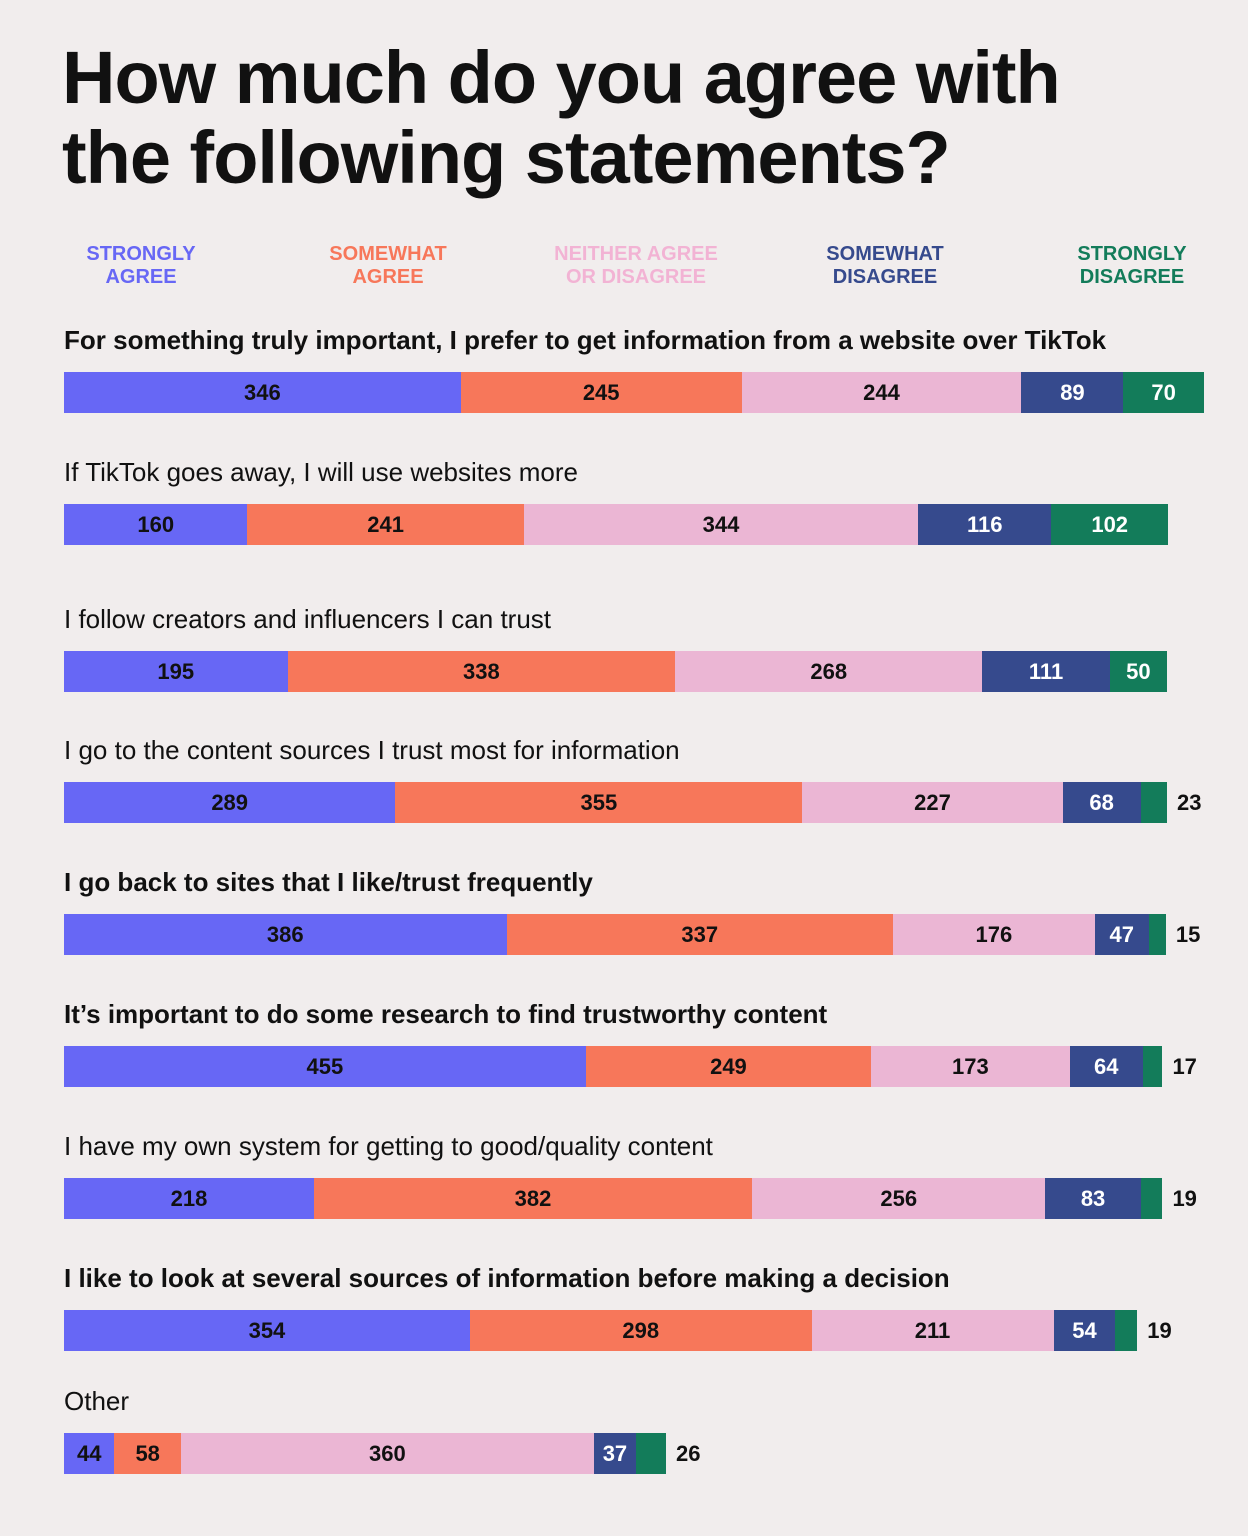  What do you see at coordinates (387, 1453) in the screenshot?
I see `data-label: 360` at bounding box center [387, 1453].